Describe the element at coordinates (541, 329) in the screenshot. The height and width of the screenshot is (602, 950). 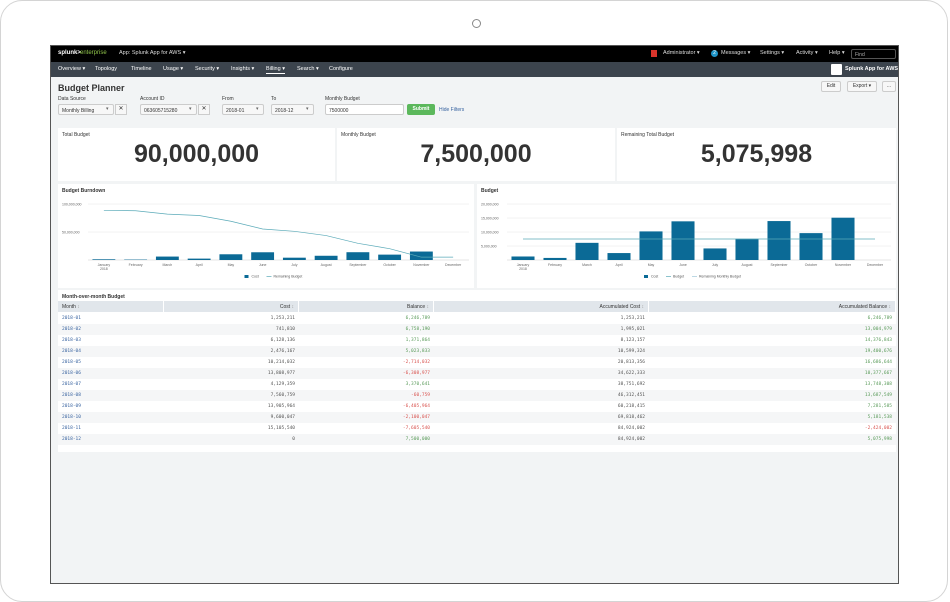
I see `table-cell: 1,995,021` at that location.